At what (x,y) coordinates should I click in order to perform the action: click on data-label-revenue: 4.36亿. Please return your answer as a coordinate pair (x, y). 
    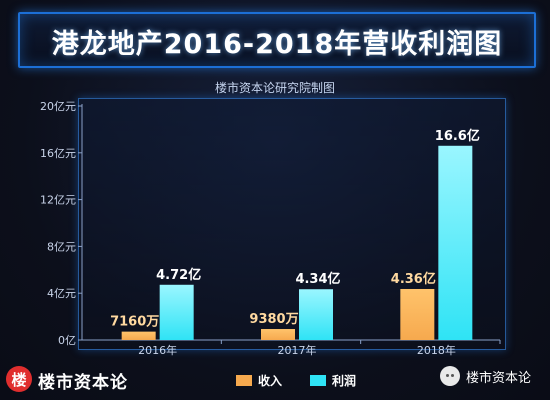
    Looking at the image, I should click on (413, 279).